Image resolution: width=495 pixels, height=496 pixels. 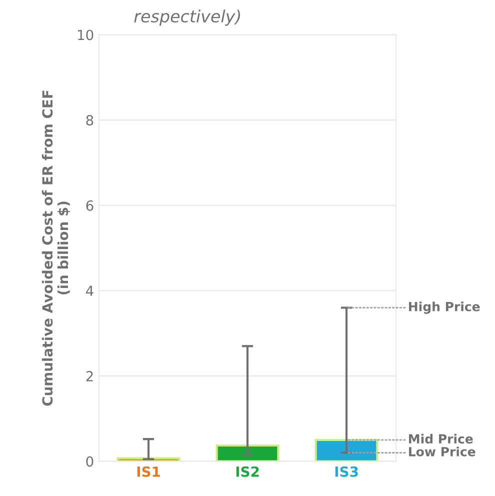 What do you see at coordinates (86, 35) in the screenshot?
I see `y-tick-label: 10` at bounding box center [86, 35].